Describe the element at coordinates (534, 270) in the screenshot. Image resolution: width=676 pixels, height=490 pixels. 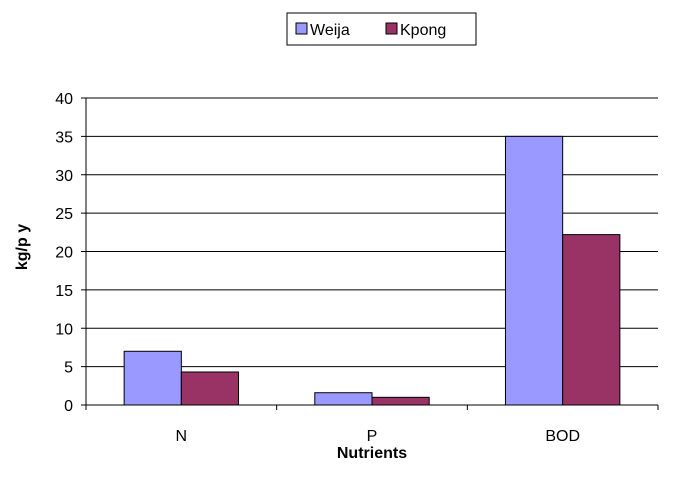
I see `bar-weija-bod` at that location.